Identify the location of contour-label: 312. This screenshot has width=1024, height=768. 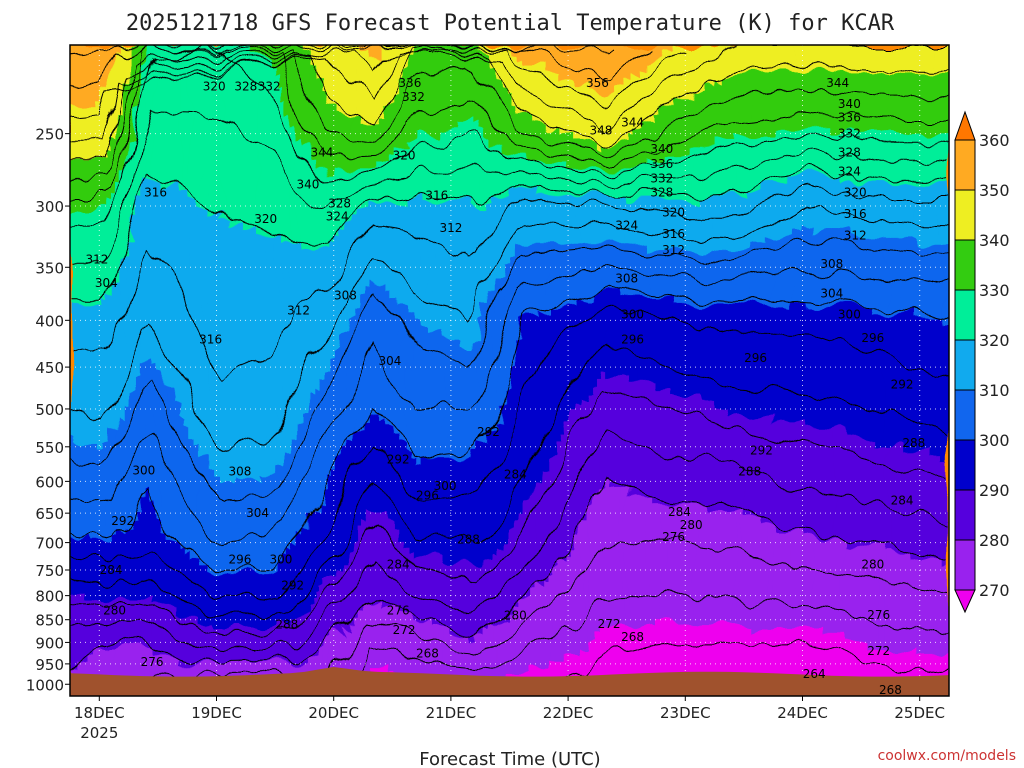
(97, 259).